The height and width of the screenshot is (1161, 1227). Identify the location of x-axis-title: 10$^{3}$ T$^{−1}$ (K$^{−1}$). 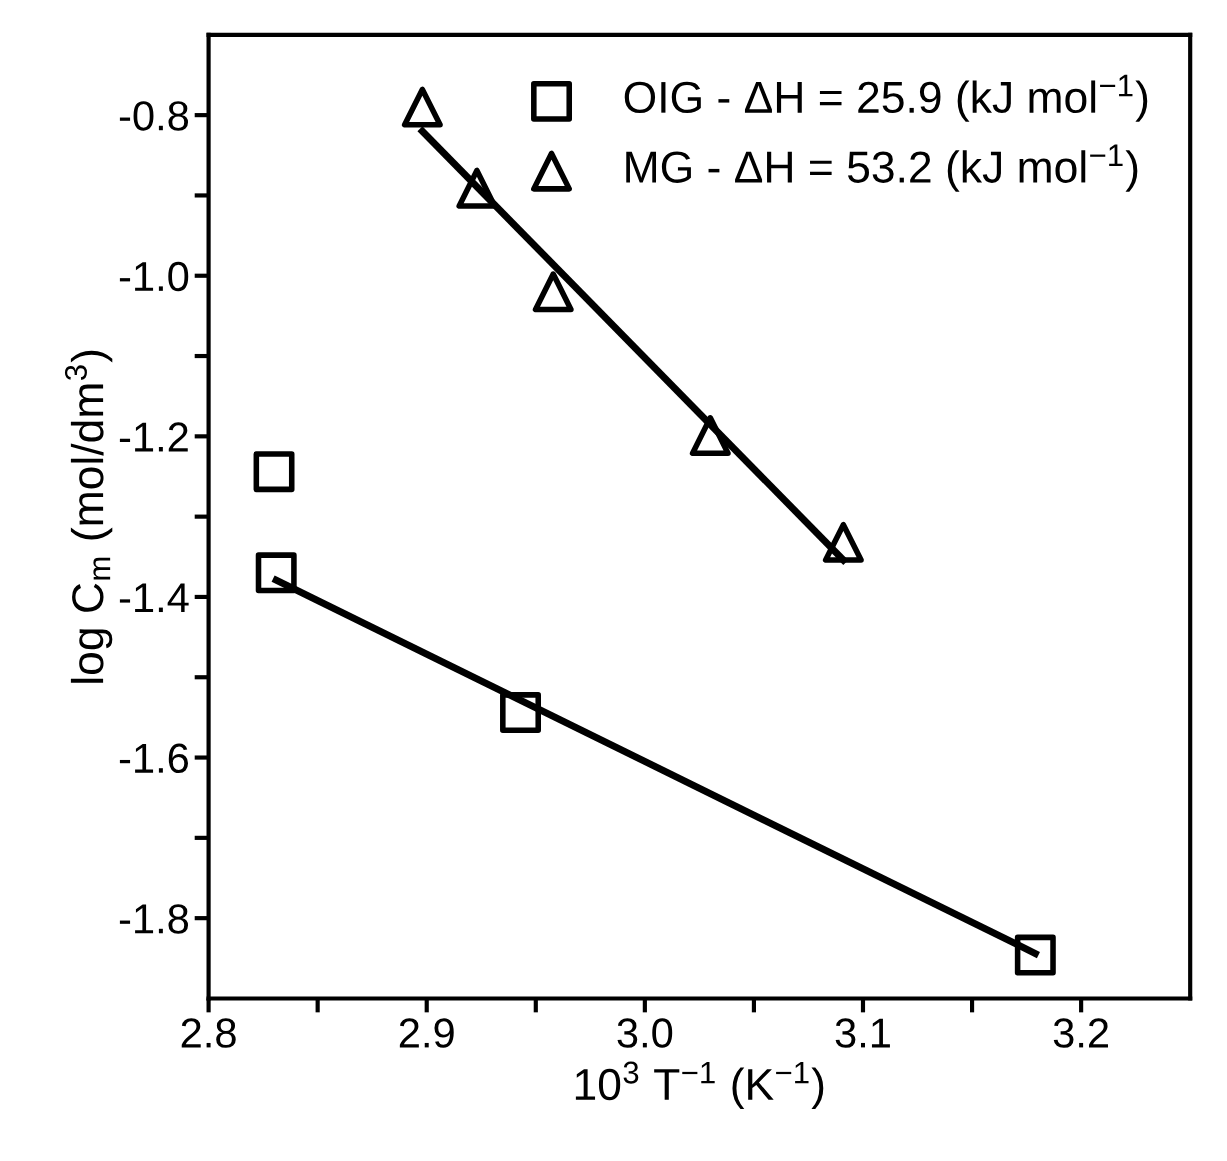
(699, 1085).